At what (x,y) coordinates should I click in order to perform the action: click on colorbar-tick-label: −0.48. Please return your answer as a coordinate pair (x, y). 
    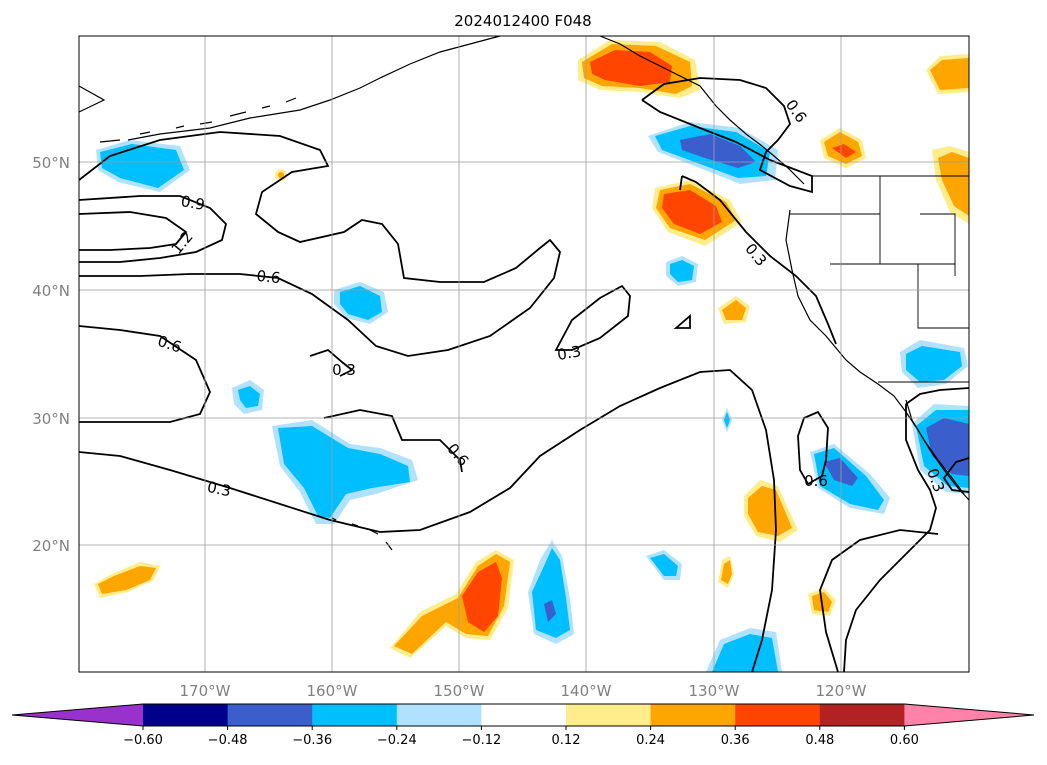
    Looking at the image, I should click on (228, 740).